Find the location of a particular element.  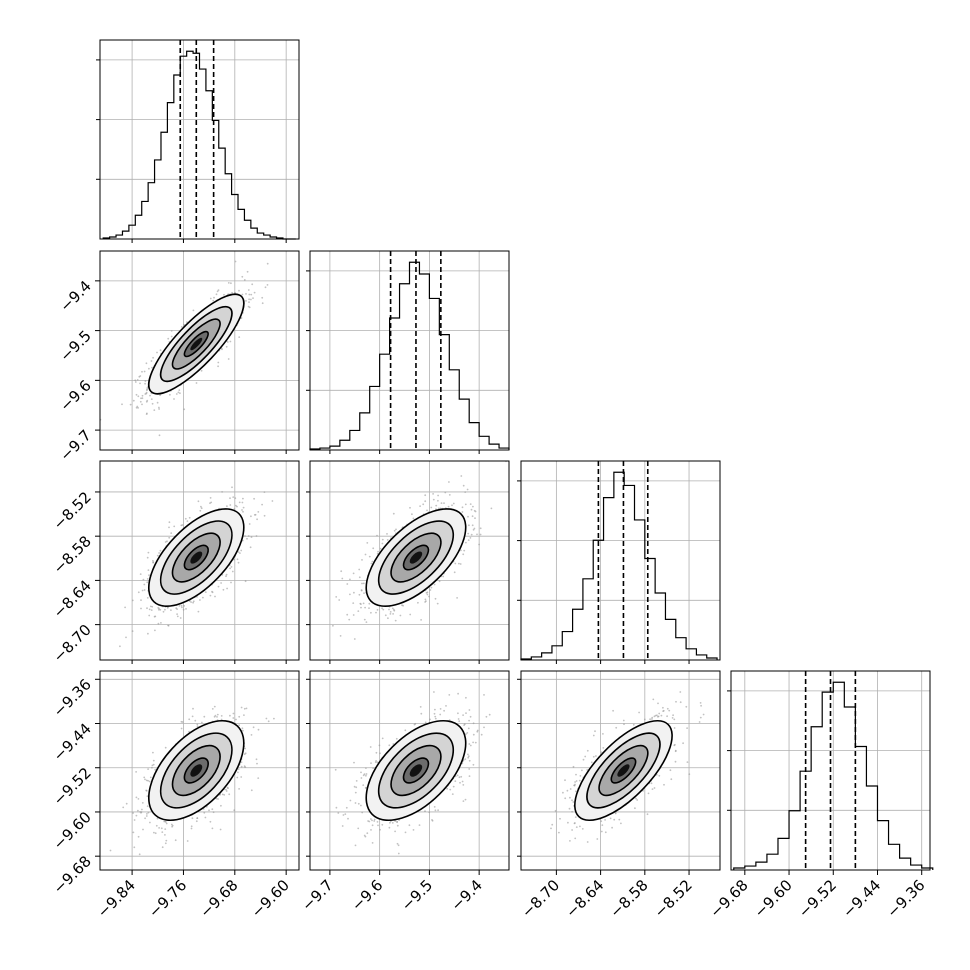

density-core is located at coordinates (196, 557).